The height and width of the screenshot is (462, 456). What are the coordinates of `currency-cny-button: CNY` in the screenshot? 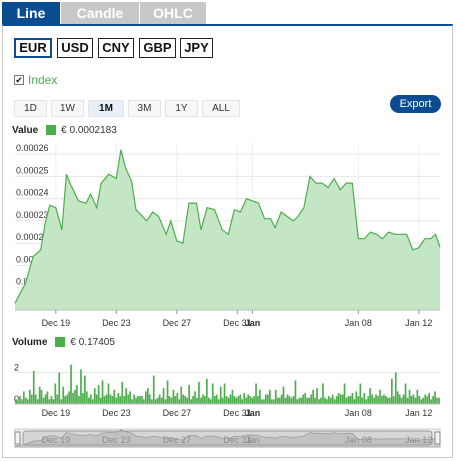 It's located at (116, 48).